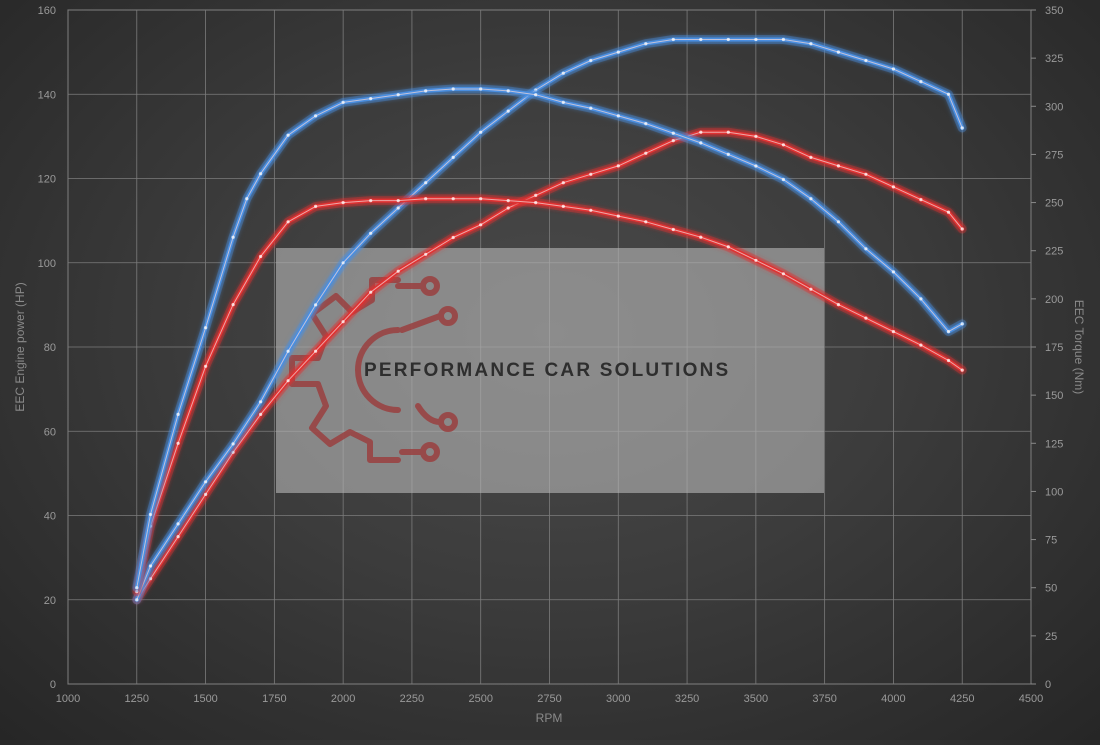 This screenshot has width=1100, height=745. What do you see at coordinates (547, 370) in the screenshot?
I see `watermark-text: PERFORMANCE CAR SOLUTIONS` at bounding box center [547, 370].